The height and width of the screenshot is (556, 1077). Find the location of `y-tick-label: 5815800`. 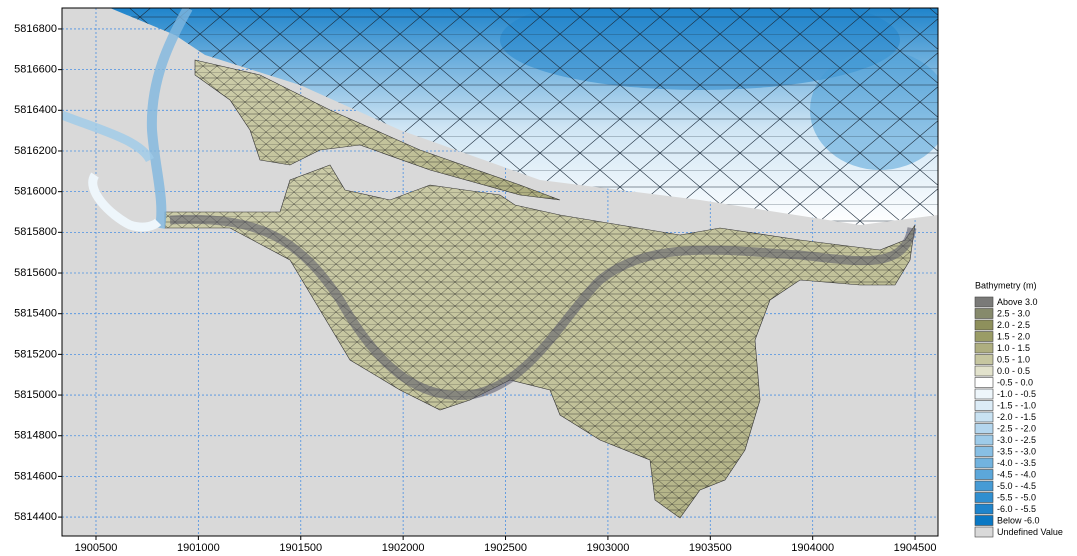

y-tick-label: 5815800 is located at coordinates (35, 232).